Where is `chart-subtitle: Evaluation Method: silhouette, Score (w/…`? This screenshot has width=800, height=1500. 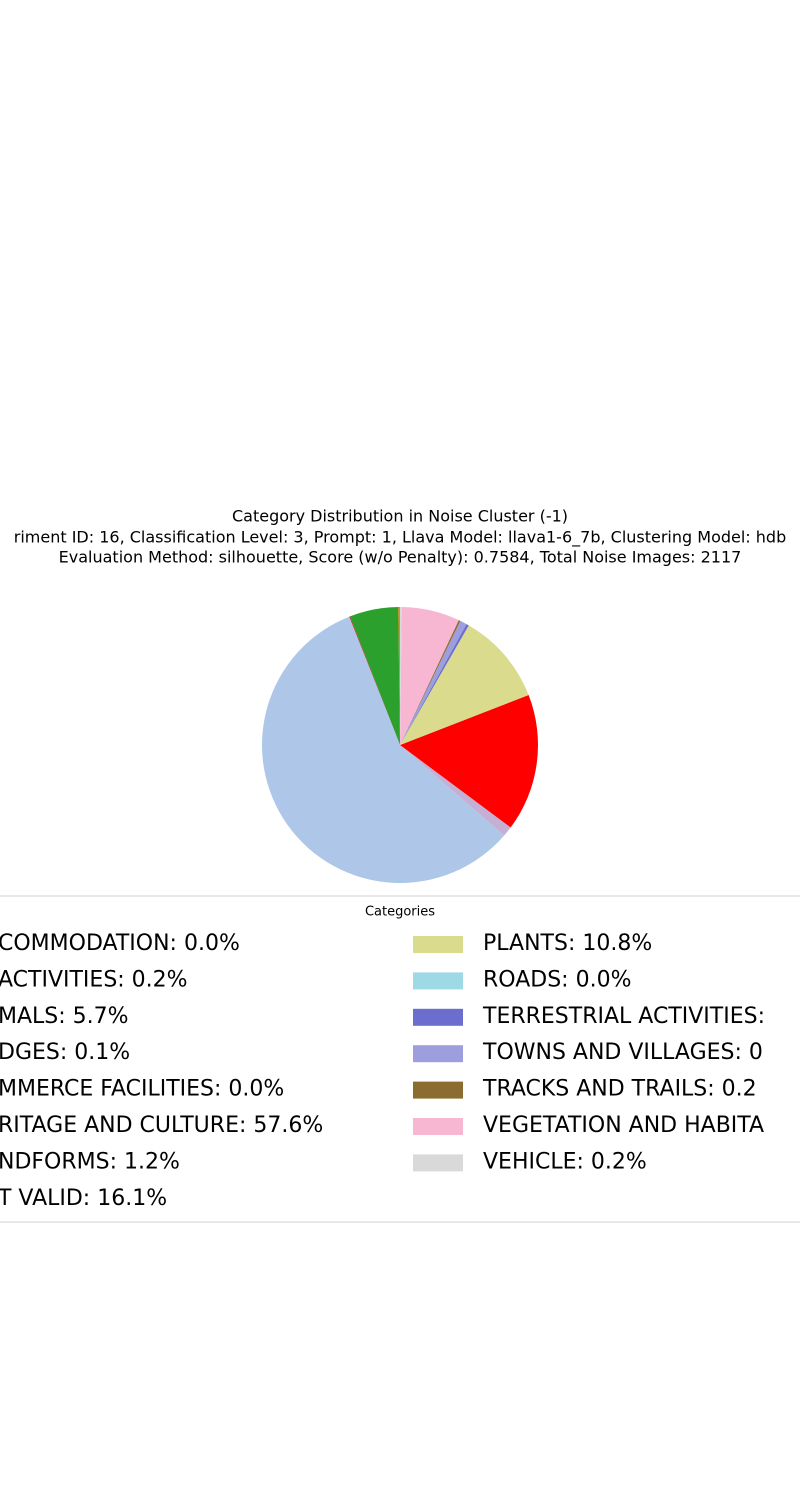 chart-subtitle: Evaluation Method: silhouette, Score (w/… is located at coordinates (400, 557).